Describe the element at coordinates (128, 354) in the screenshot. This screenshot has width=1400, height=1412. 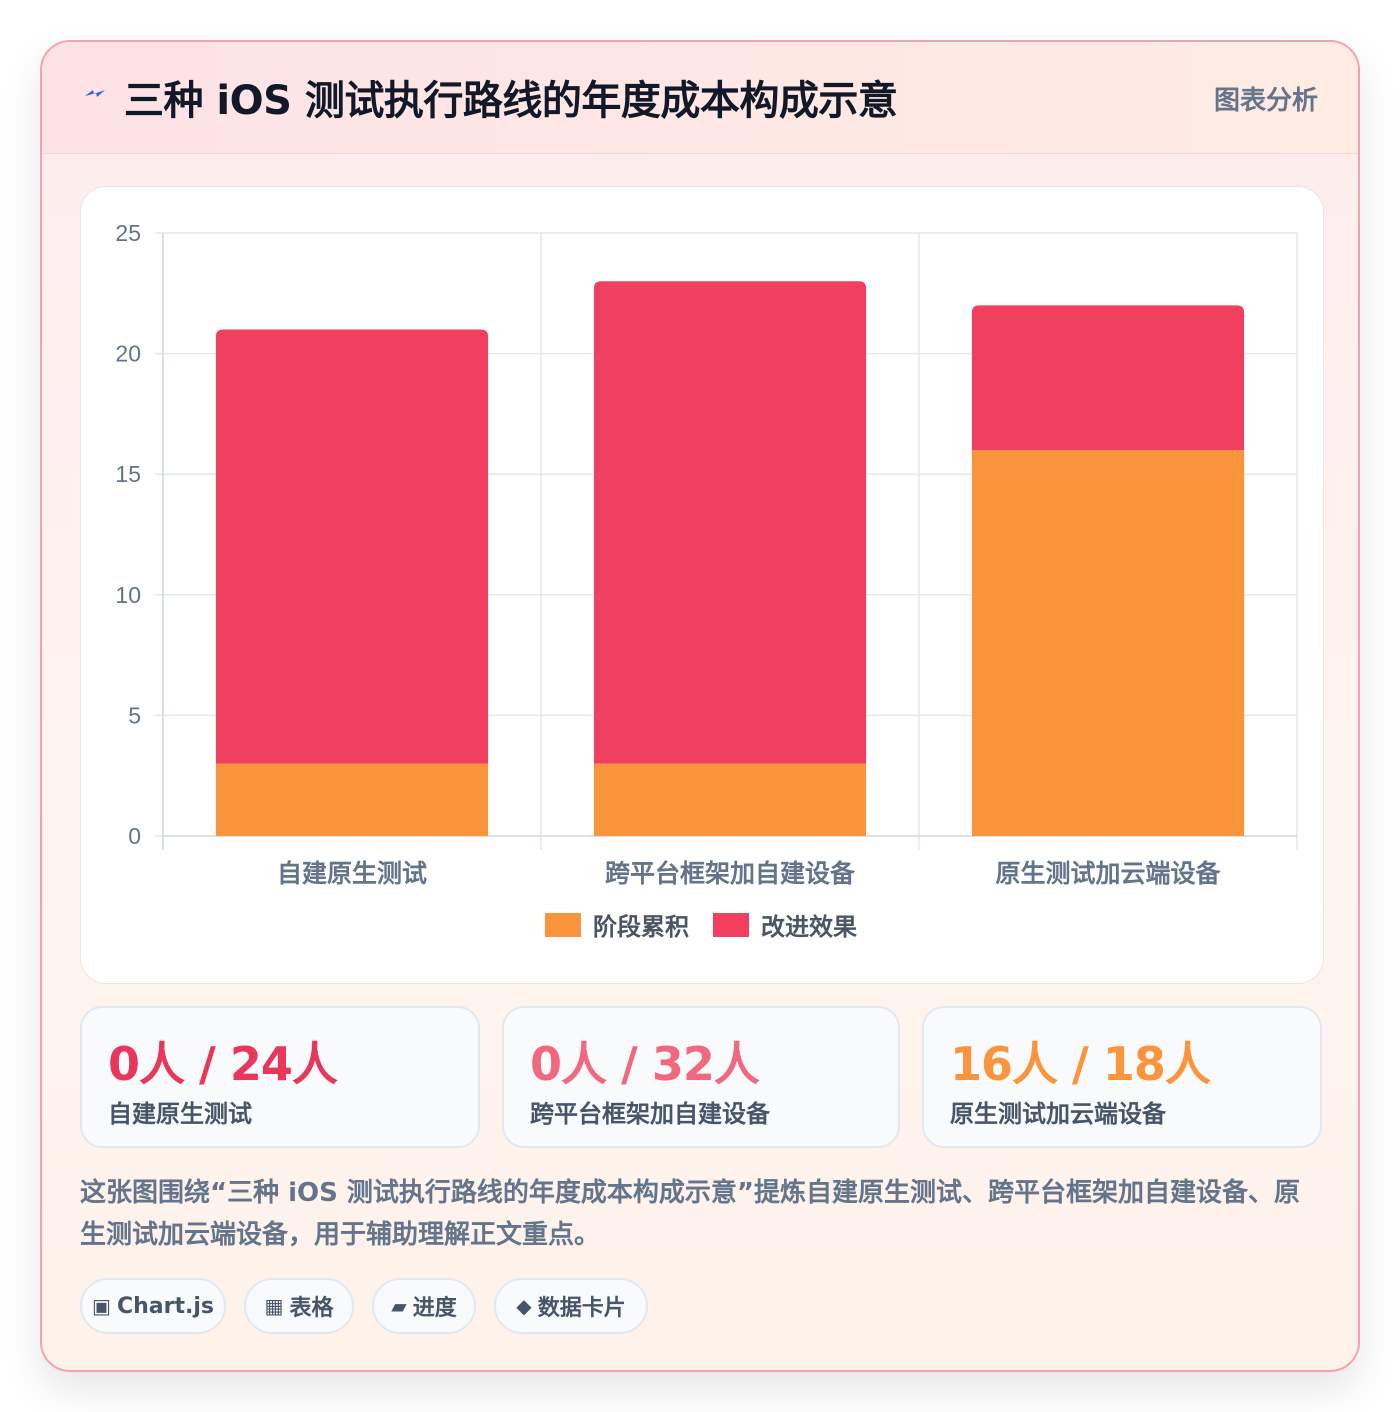
I see `y-tick-label: 20` at that location.